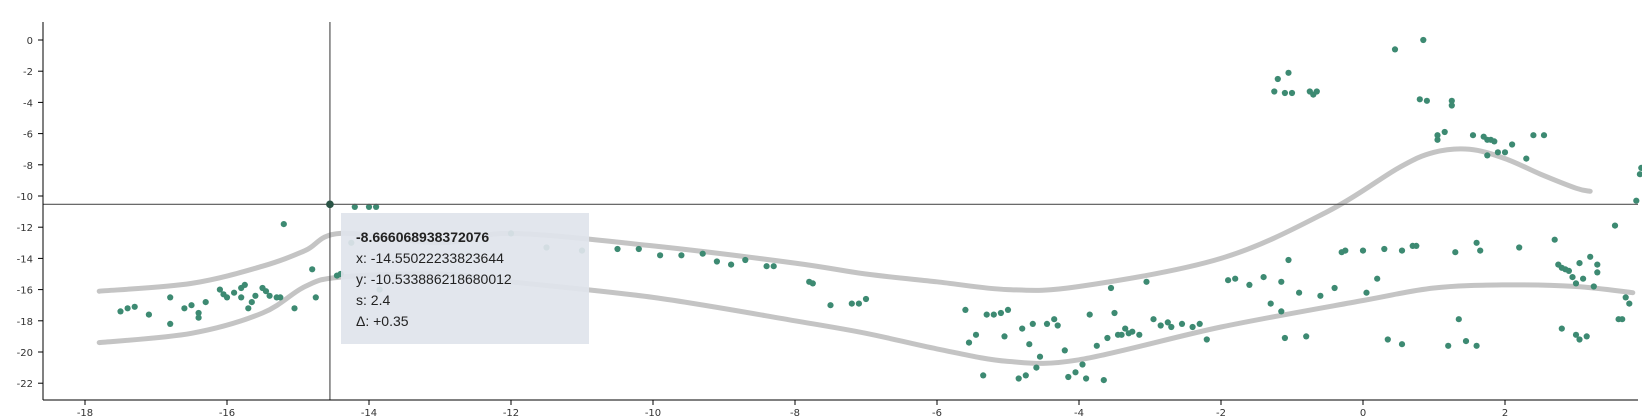  What do you see at coordinates (28, 72) in the screenshot?
I see `y-tick-label: -2` at bounding box center [28, 72].